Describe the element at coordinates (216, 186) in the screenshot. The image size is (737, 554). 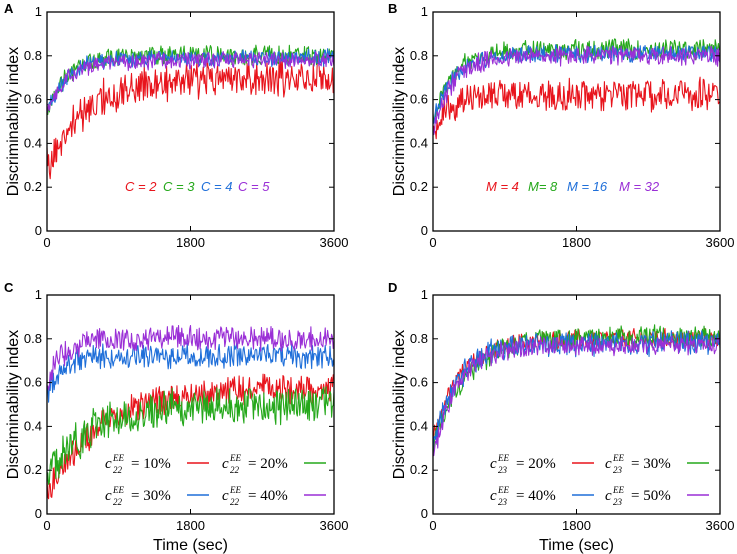
I see `legend-entry: C = 4` at that location.